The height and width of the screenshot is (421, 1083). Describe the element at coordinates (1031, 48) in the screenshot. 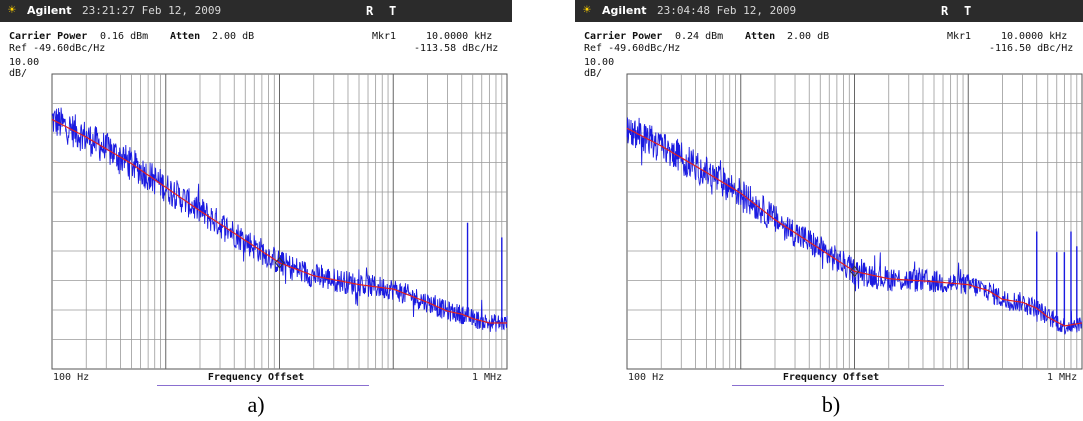

I see `marker-level: -116.50 dBc/Hz` at that location.